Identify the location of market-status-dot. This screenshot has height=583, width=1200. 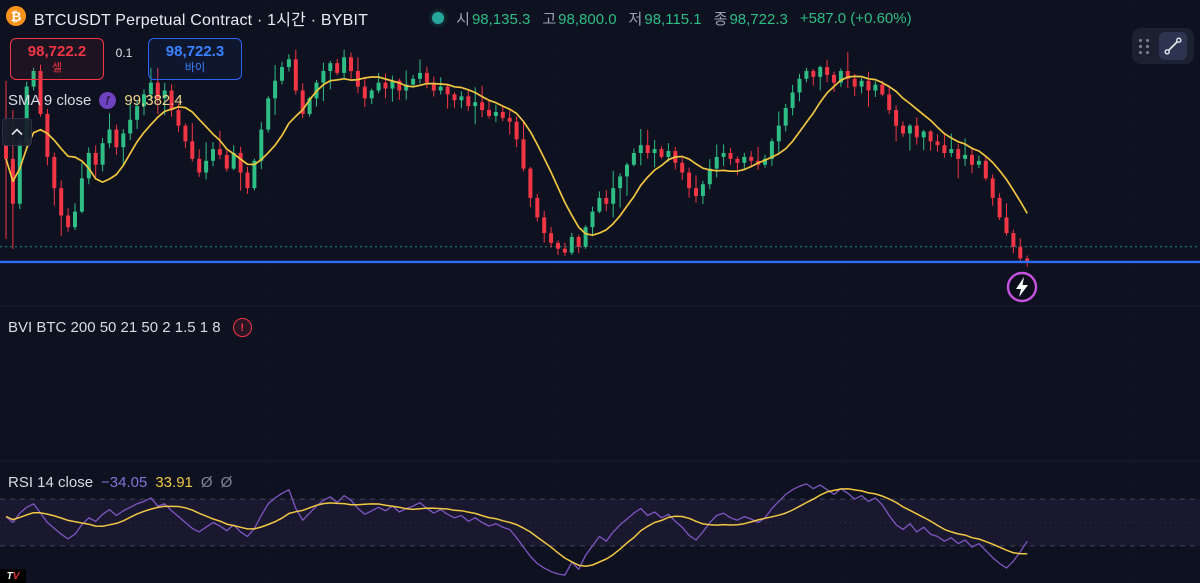
(438, 18).